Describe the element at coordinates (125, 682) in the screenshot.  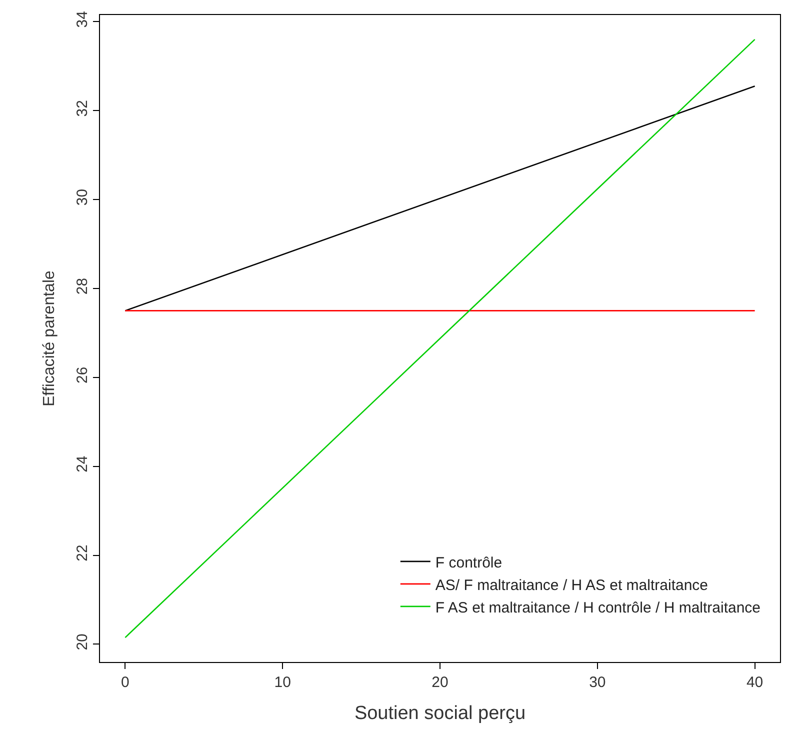
I see `x-tick-label: 0` at that location.